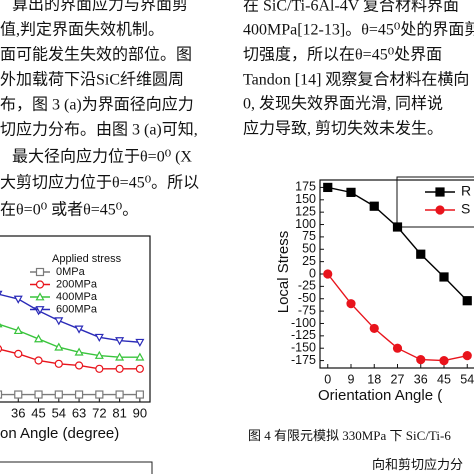 Image resolution: width=474 pixels, height=474 pixels. What do you see at coordinates (96, 55) in the screenshot?
I see `text-line: 面可能发生失效的部位。图` at bounding box center [96, 55].